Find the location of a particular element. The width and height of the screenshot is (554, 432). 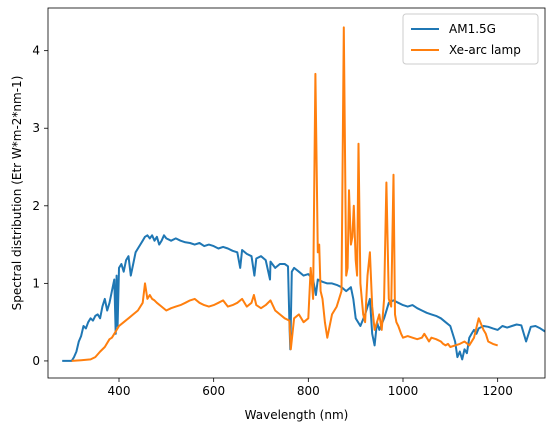

y-tick-label: 3 is located at coordinates (36, 128).